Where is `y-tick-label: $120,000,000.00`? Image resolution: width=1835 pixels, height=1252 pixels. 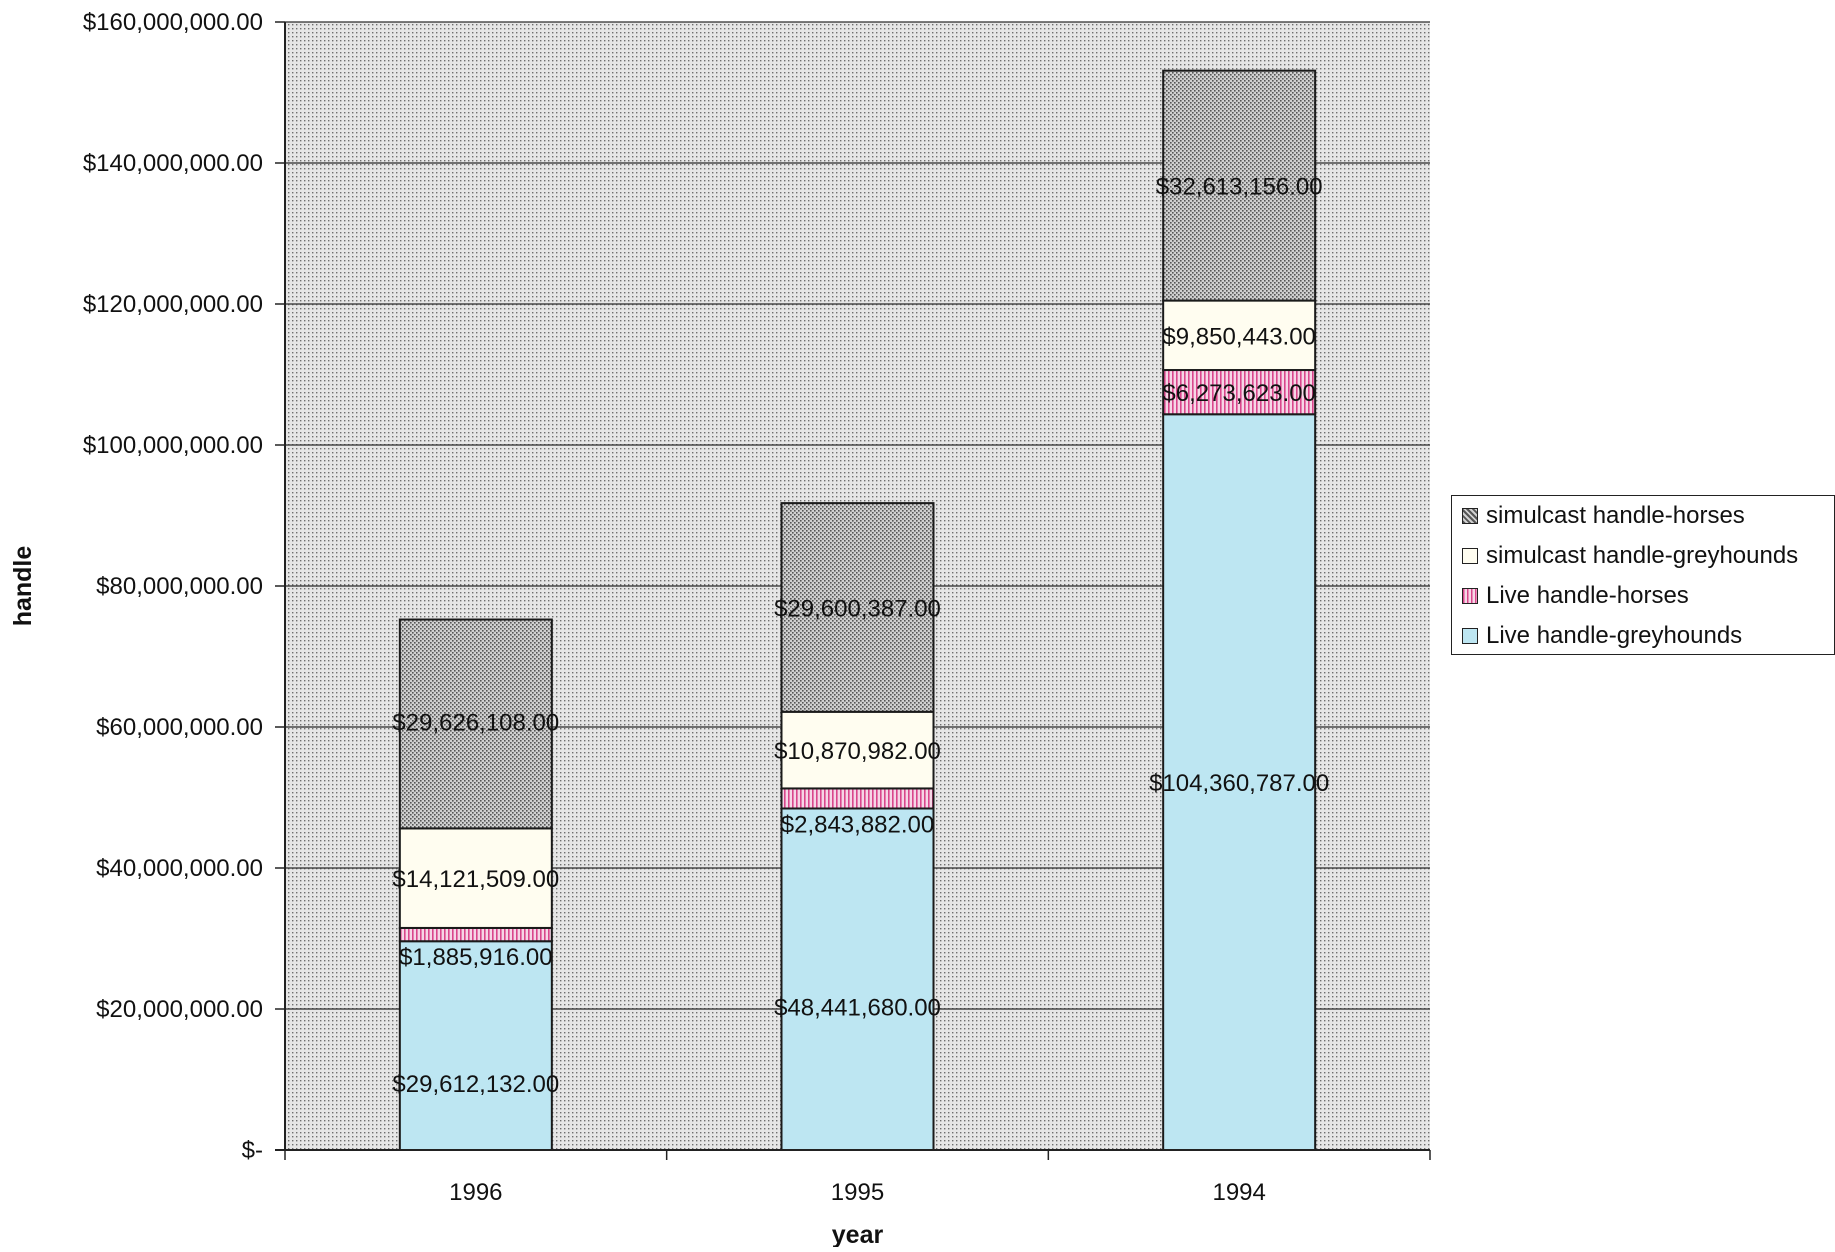 y-tick-label: $120,000,000.00 is located at coordinates (173, 304).